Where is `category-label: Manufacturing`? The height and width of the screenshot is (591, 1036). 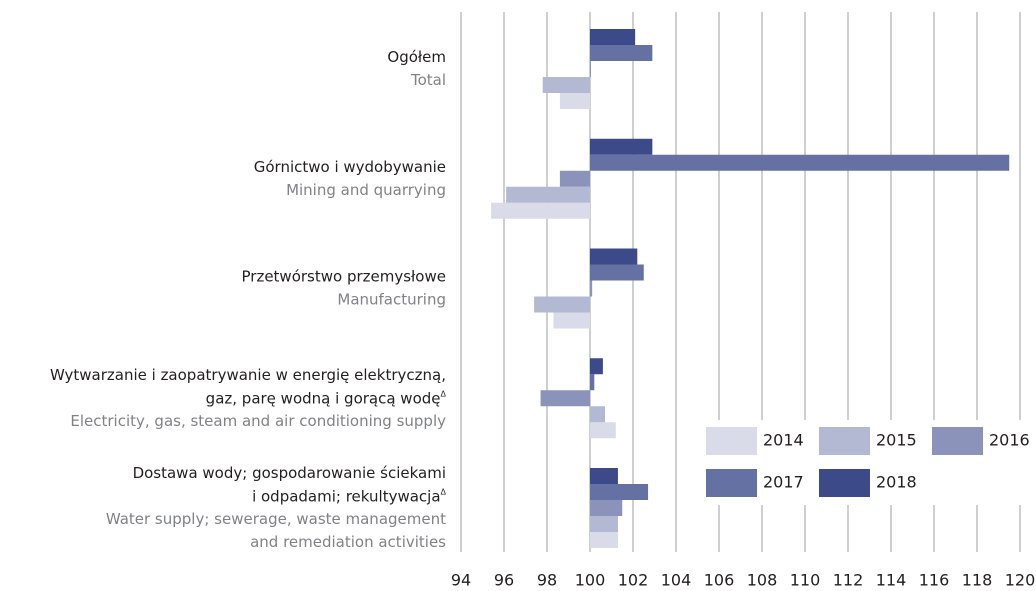
category-label: Manufacturing is located at coordinates (391, 300).